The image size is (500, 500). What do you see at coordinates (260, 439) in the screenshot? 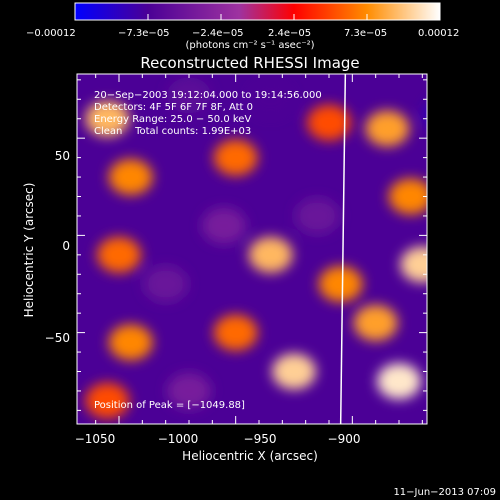
I see `x-tick-label-minus-950: −950` at bounding box center [260, 439].